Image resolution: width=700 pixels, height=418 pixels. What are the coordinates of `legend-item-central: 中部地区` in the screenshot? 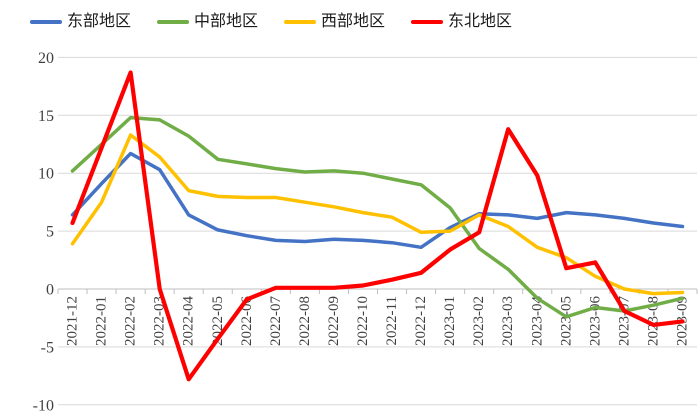 It's located at (207, 22).